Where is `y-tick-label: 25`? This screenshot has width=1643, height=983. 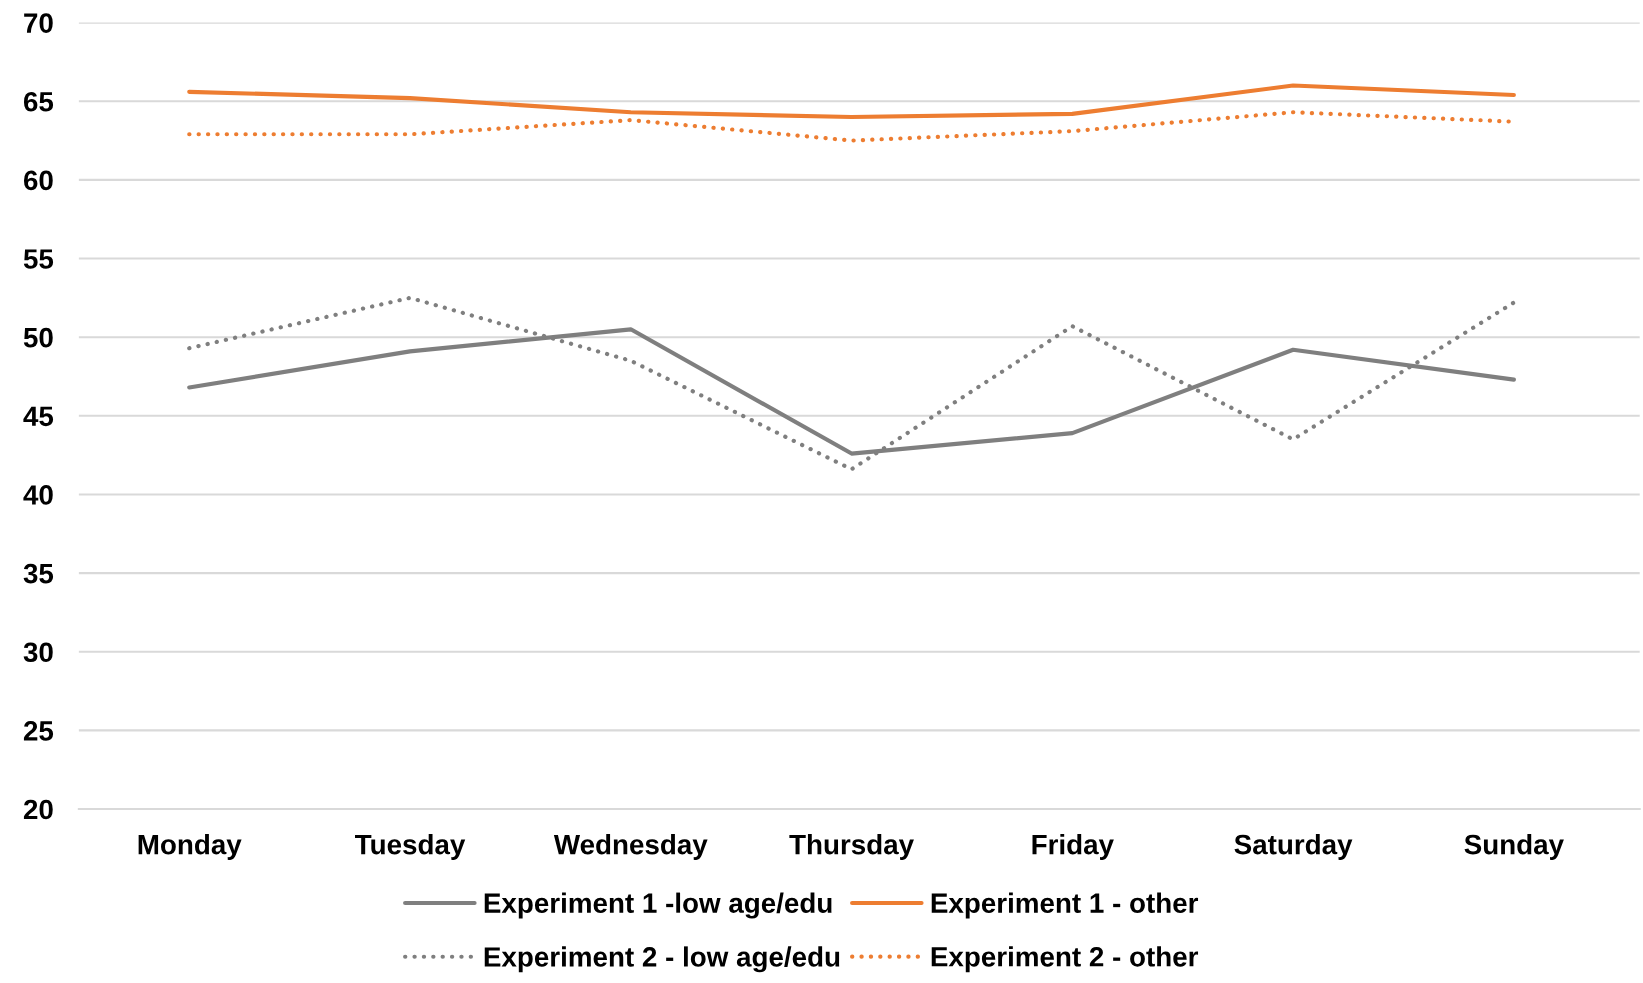 y-tick-label: 25 is located at coordinates (38, 731).